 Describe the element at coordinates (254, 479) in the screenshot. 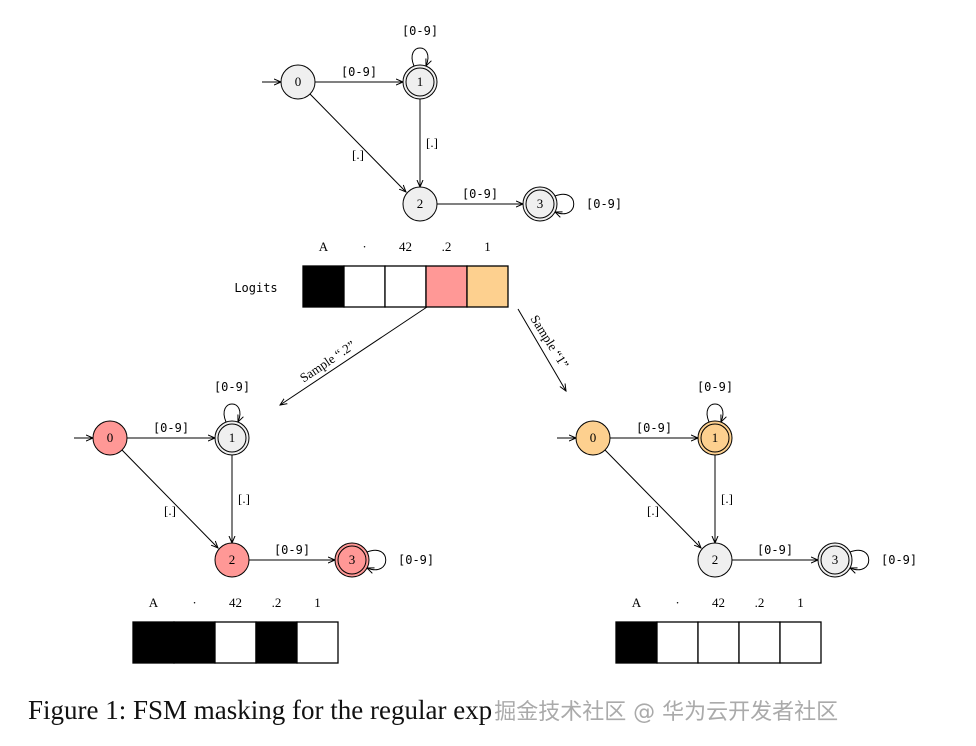

I see `fsm-left: [0-9] [0-9] [.] [.] [0-9] [0-9] 0 1 2 3` at that location.